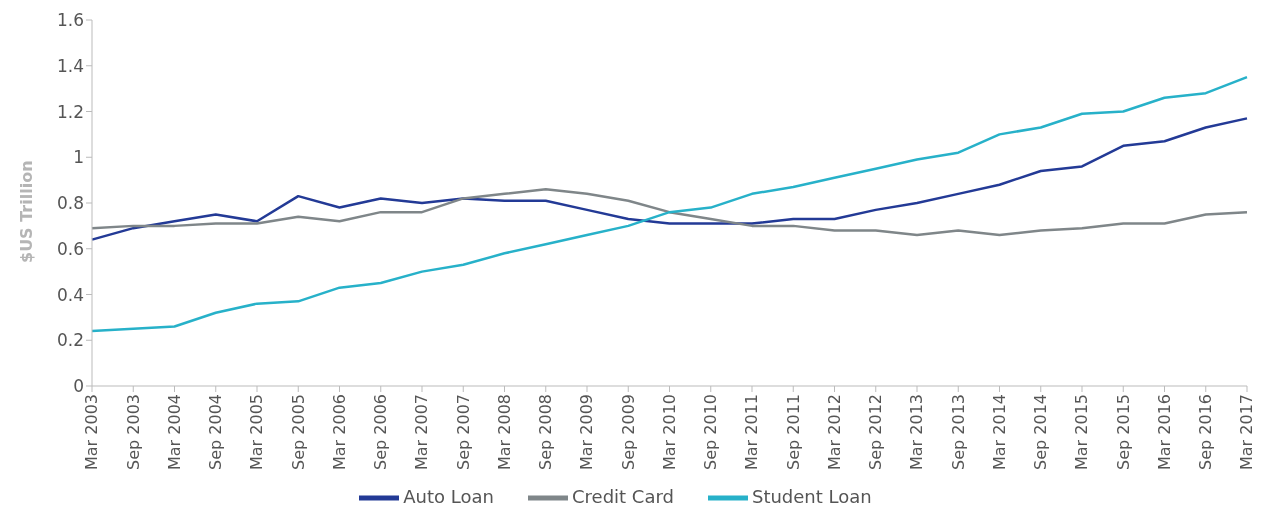 This screenshot has height=523, width=1271. Describe the element at coordinates (811, 496) in the screenshot. I see `legend-label: Student Loan` at that location.